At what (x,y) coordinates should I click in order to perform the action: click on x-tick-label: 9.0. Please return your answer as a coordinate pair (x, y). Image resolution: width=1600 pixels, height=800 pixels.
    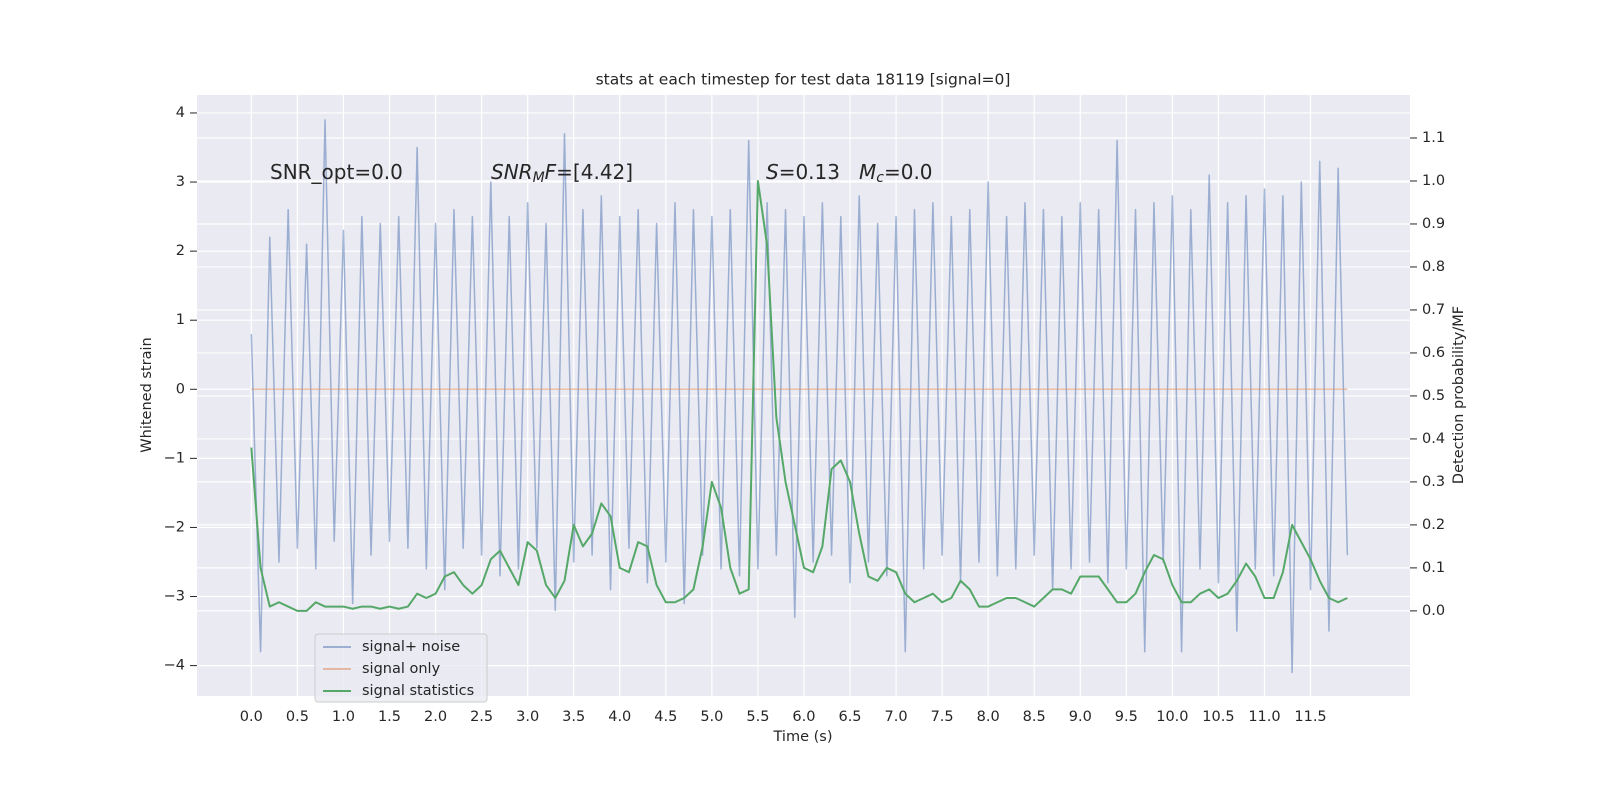
    Looking at the image, I should click on (1080, 717).